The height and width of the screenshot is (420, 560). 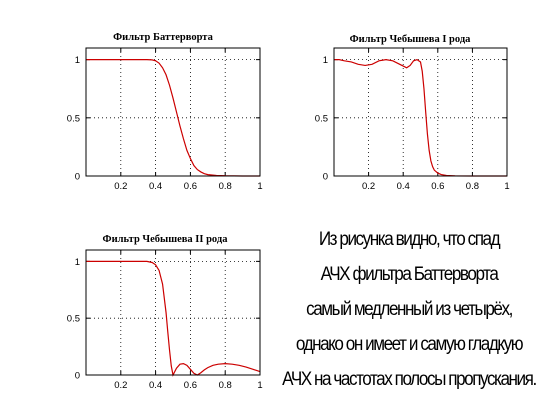 I want to click on chart-title: Фильтр Чебышева I рода, so click(x=411, y=39).